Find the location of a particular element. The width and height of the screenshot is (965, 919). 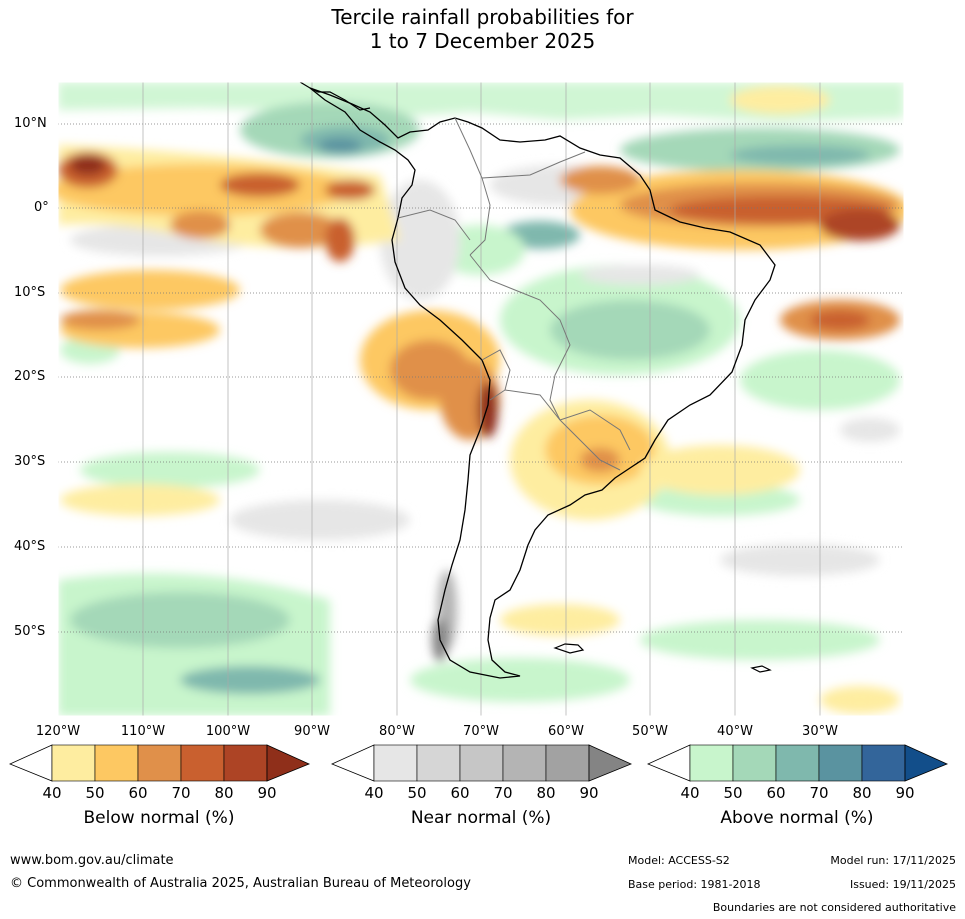

lon-label: 30°W is located at coordinates (820, 731).